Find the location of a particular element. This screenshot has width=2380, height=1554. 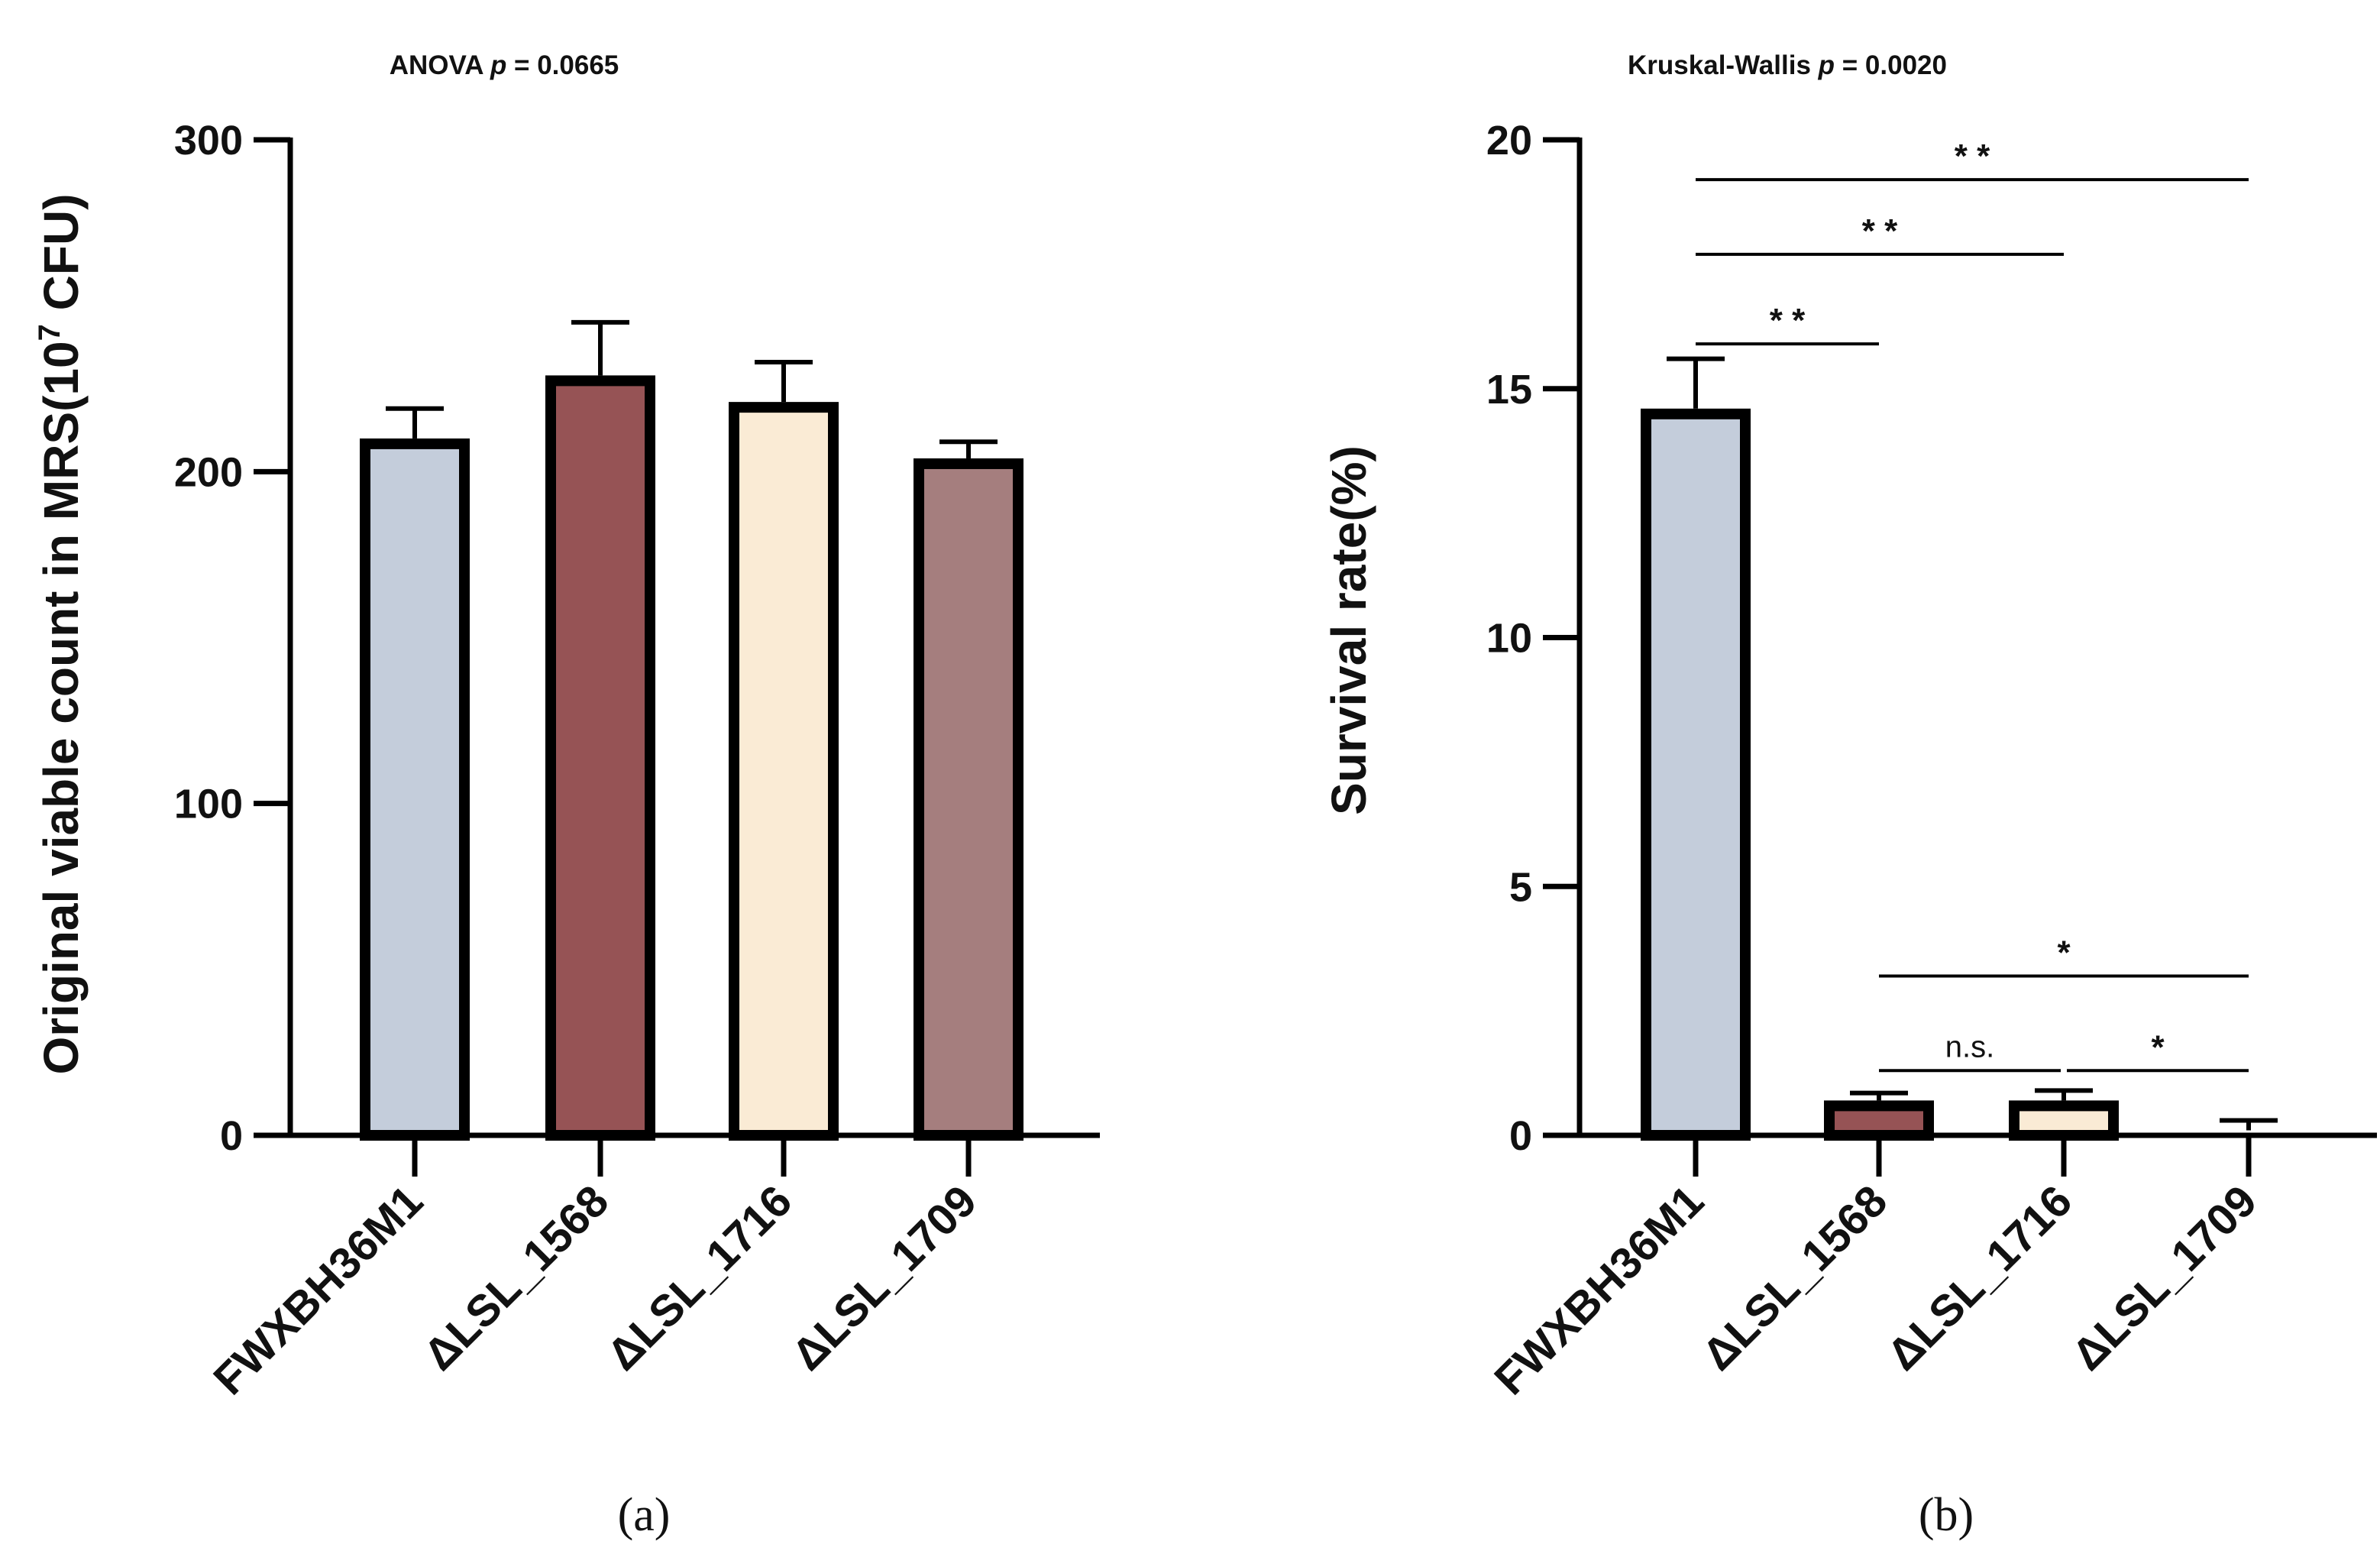

significance-label-2: * * is located at coordinates (1880, 231).